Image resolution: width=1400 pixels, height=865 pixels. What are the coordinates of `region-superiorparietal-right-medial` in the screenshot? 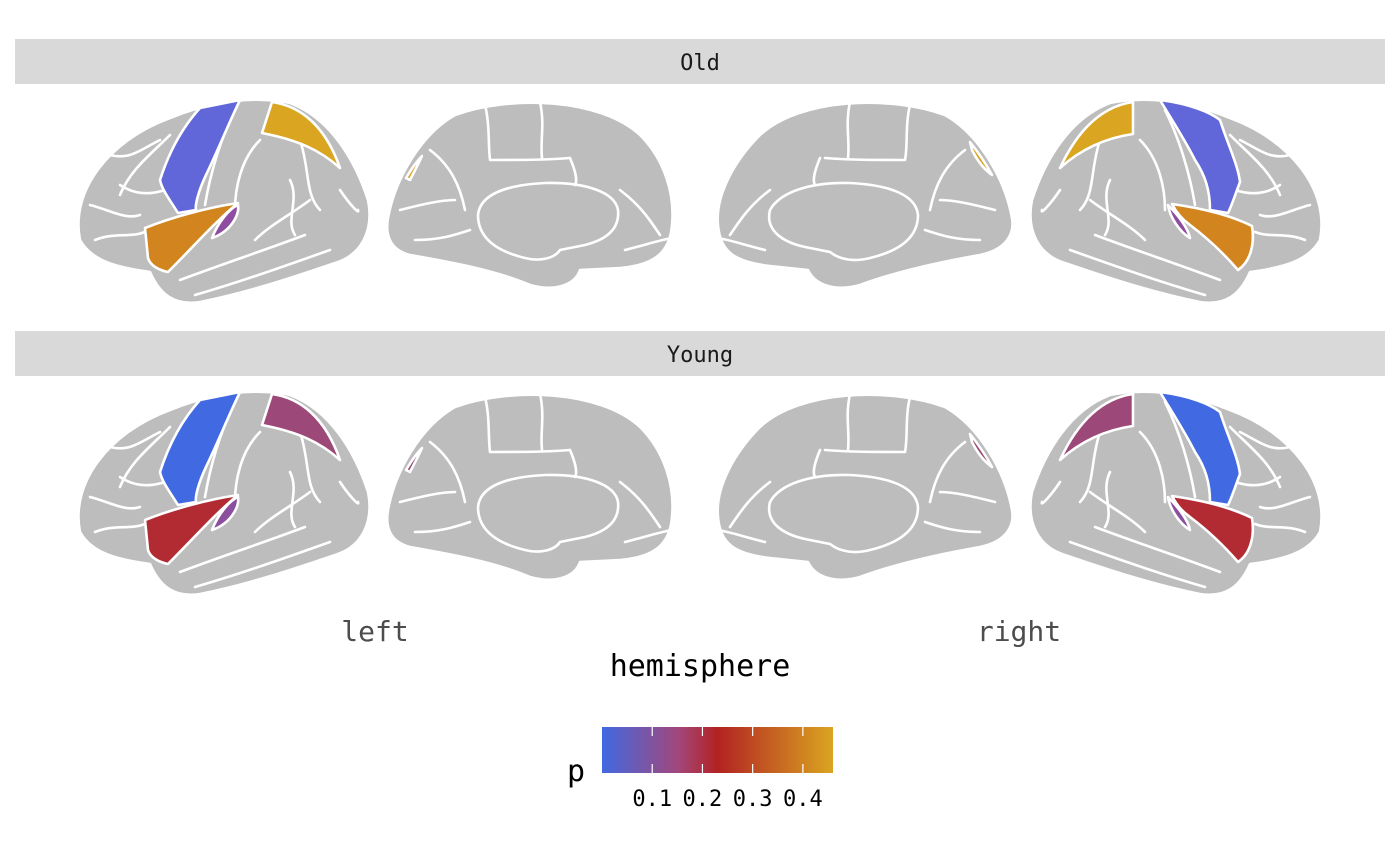 It's located at (981, 450).